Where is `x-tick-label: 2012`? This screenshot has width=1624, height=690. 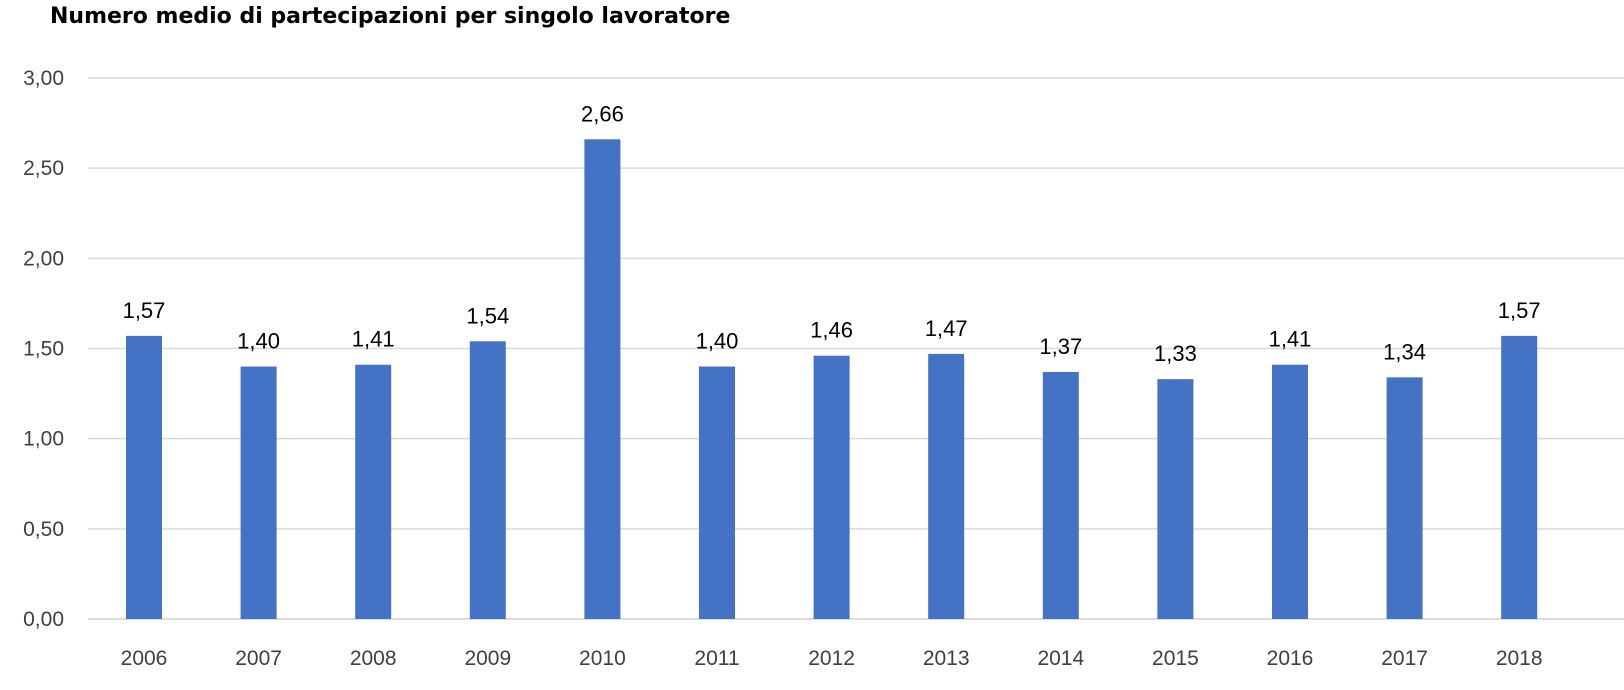
x-tick-label: 2012 is located at coordinates (831, 658).